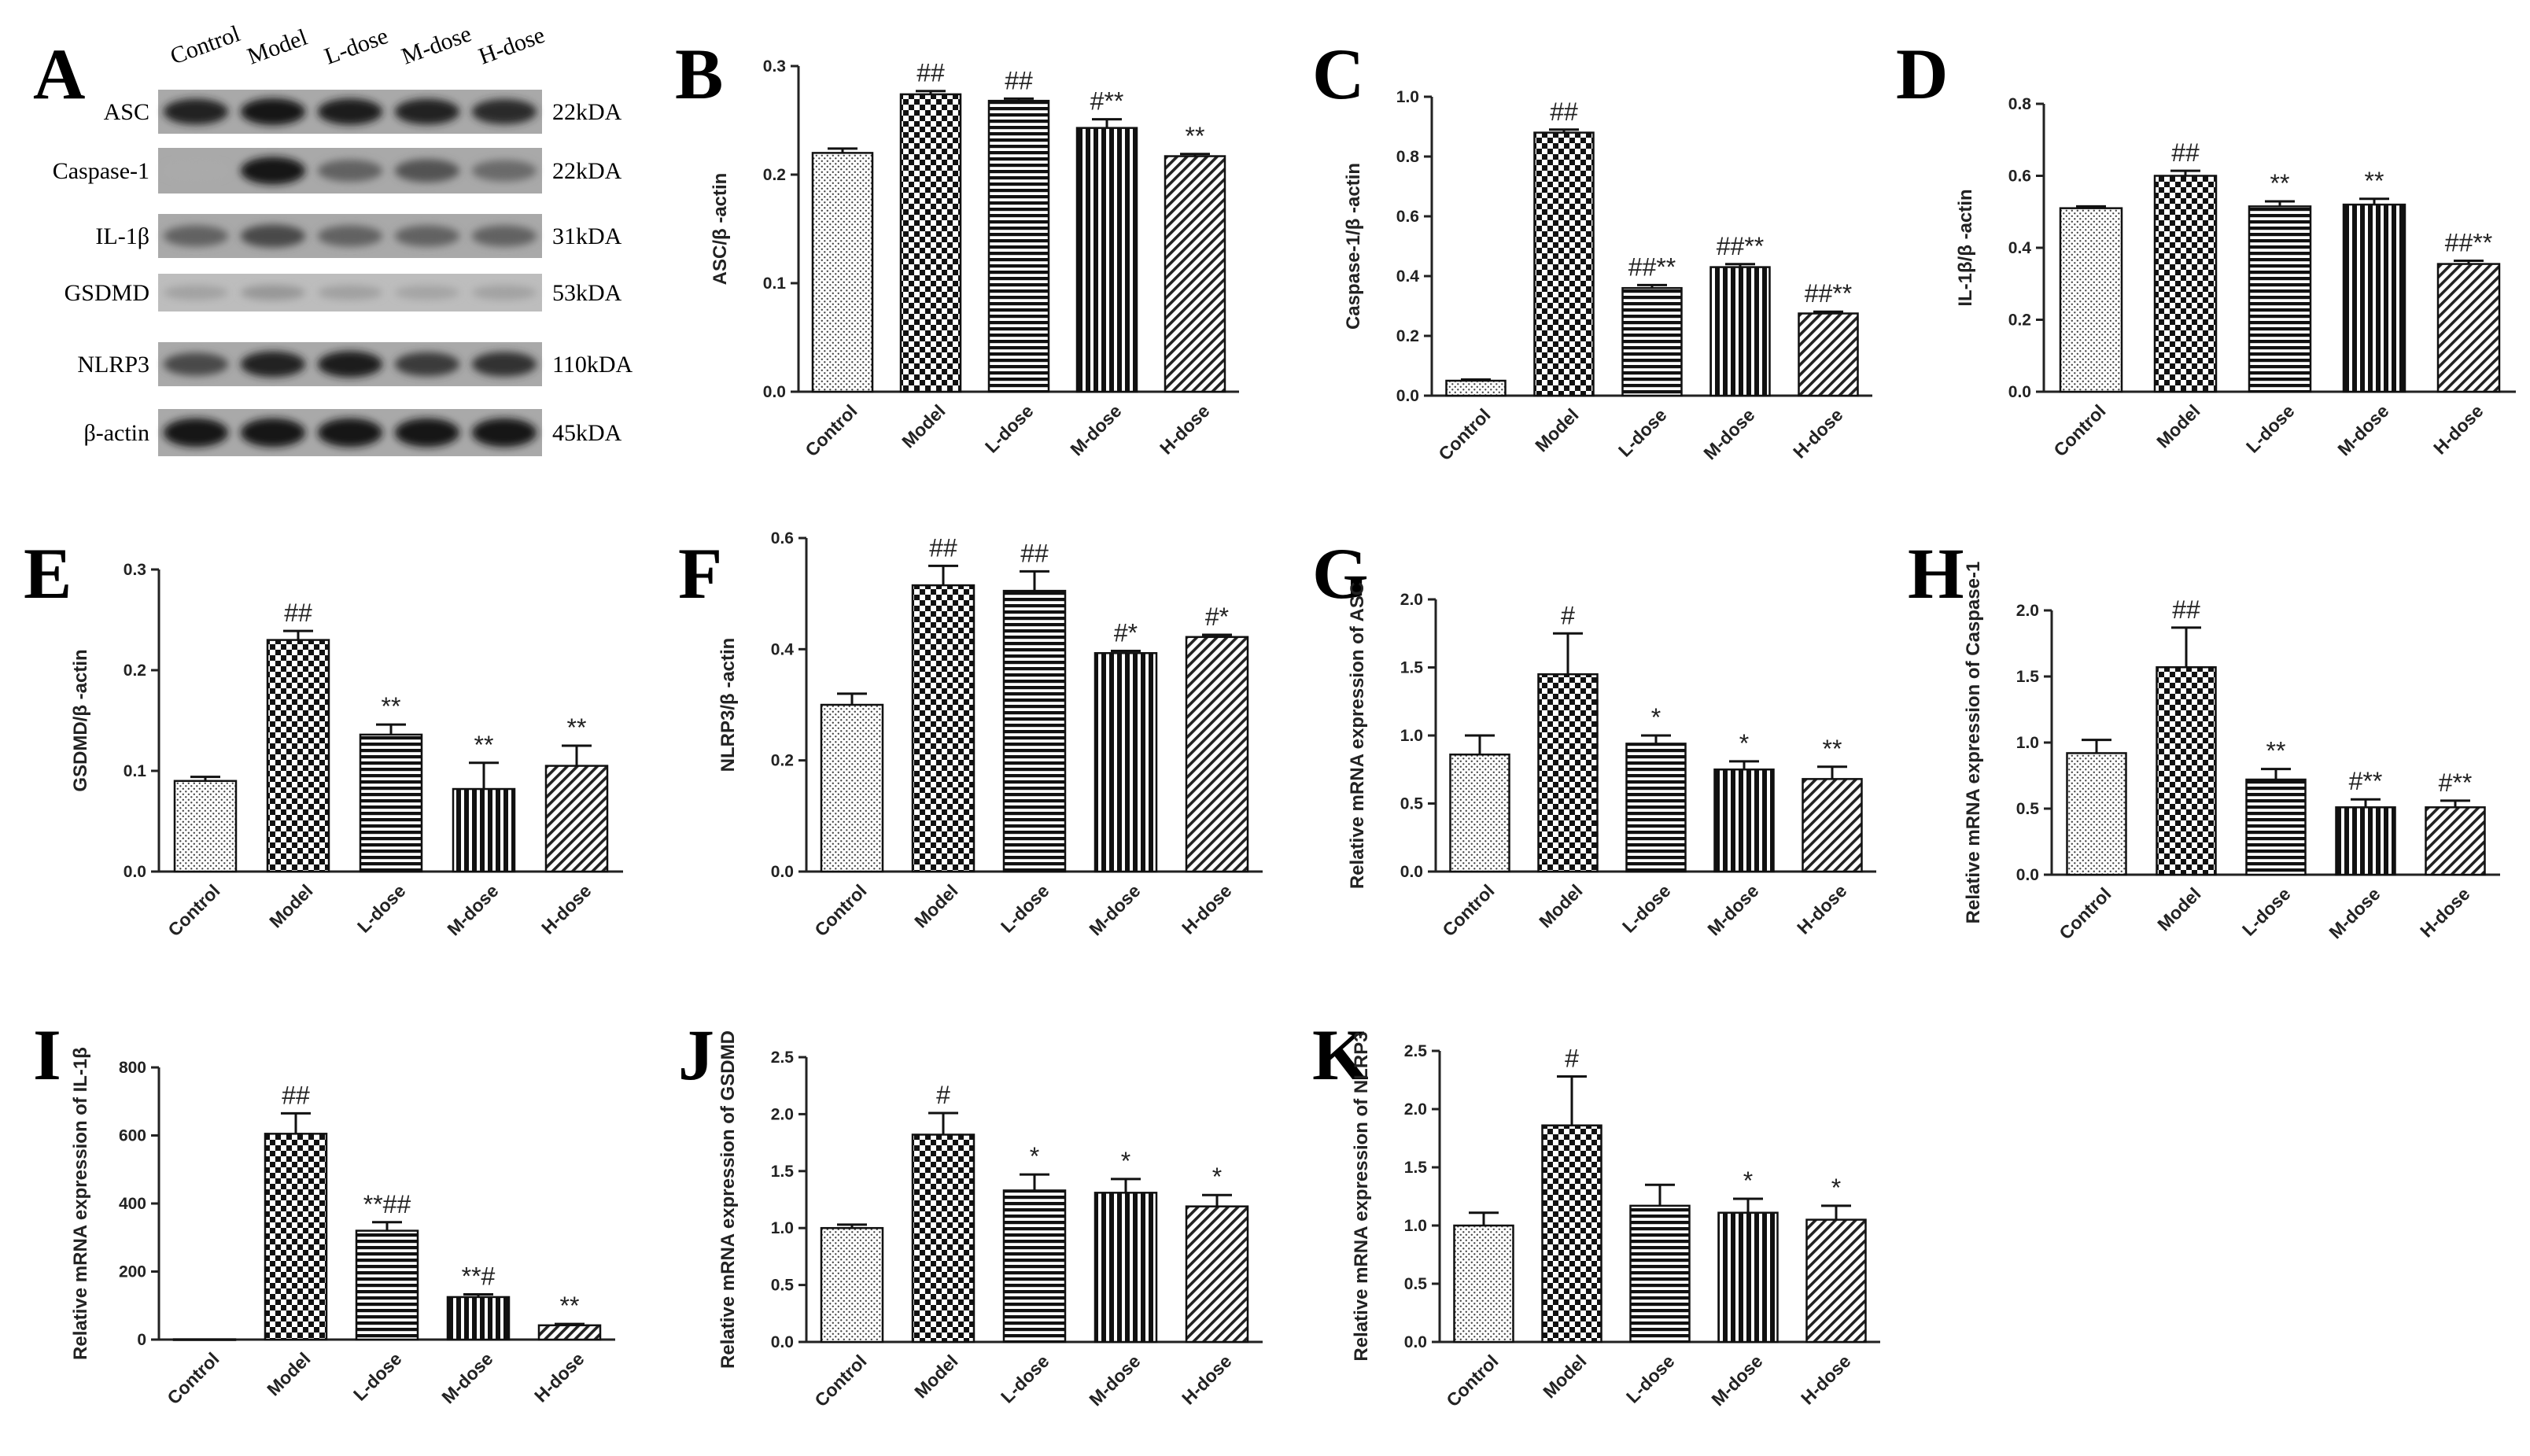  Describe the element at coordinates (2020, 104) in the screenshot. I see `y-tick-label-d: 0.8` at that location.